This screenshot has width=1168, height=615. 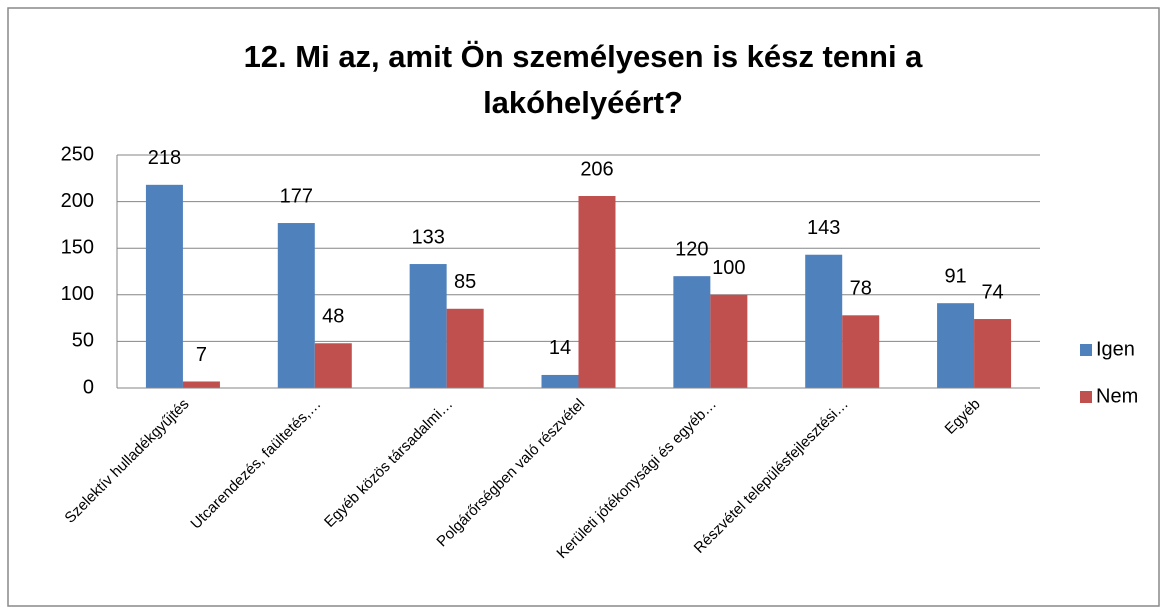 What do you see at coordinates (1115, 349) in the screenshot?
I see `legend-label: Igen` at bounding box center [1115, 349].